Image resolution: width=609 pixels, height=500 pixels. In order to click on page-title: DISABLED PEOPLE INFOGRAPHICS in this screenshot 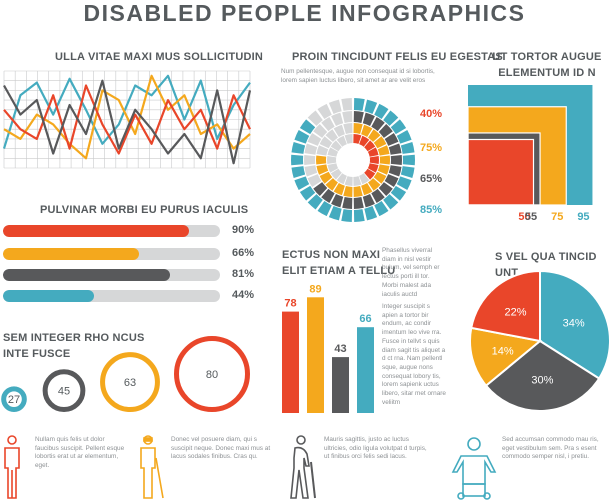, I will do `click(304, 13)`.